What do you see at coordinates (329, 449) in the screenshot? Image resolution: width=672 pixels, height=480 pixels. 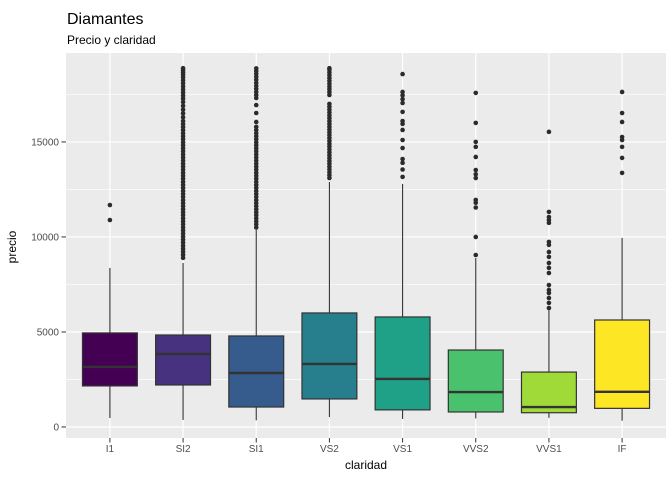 I see `x-tick-label: VS2` at bounding box center [329, 449].